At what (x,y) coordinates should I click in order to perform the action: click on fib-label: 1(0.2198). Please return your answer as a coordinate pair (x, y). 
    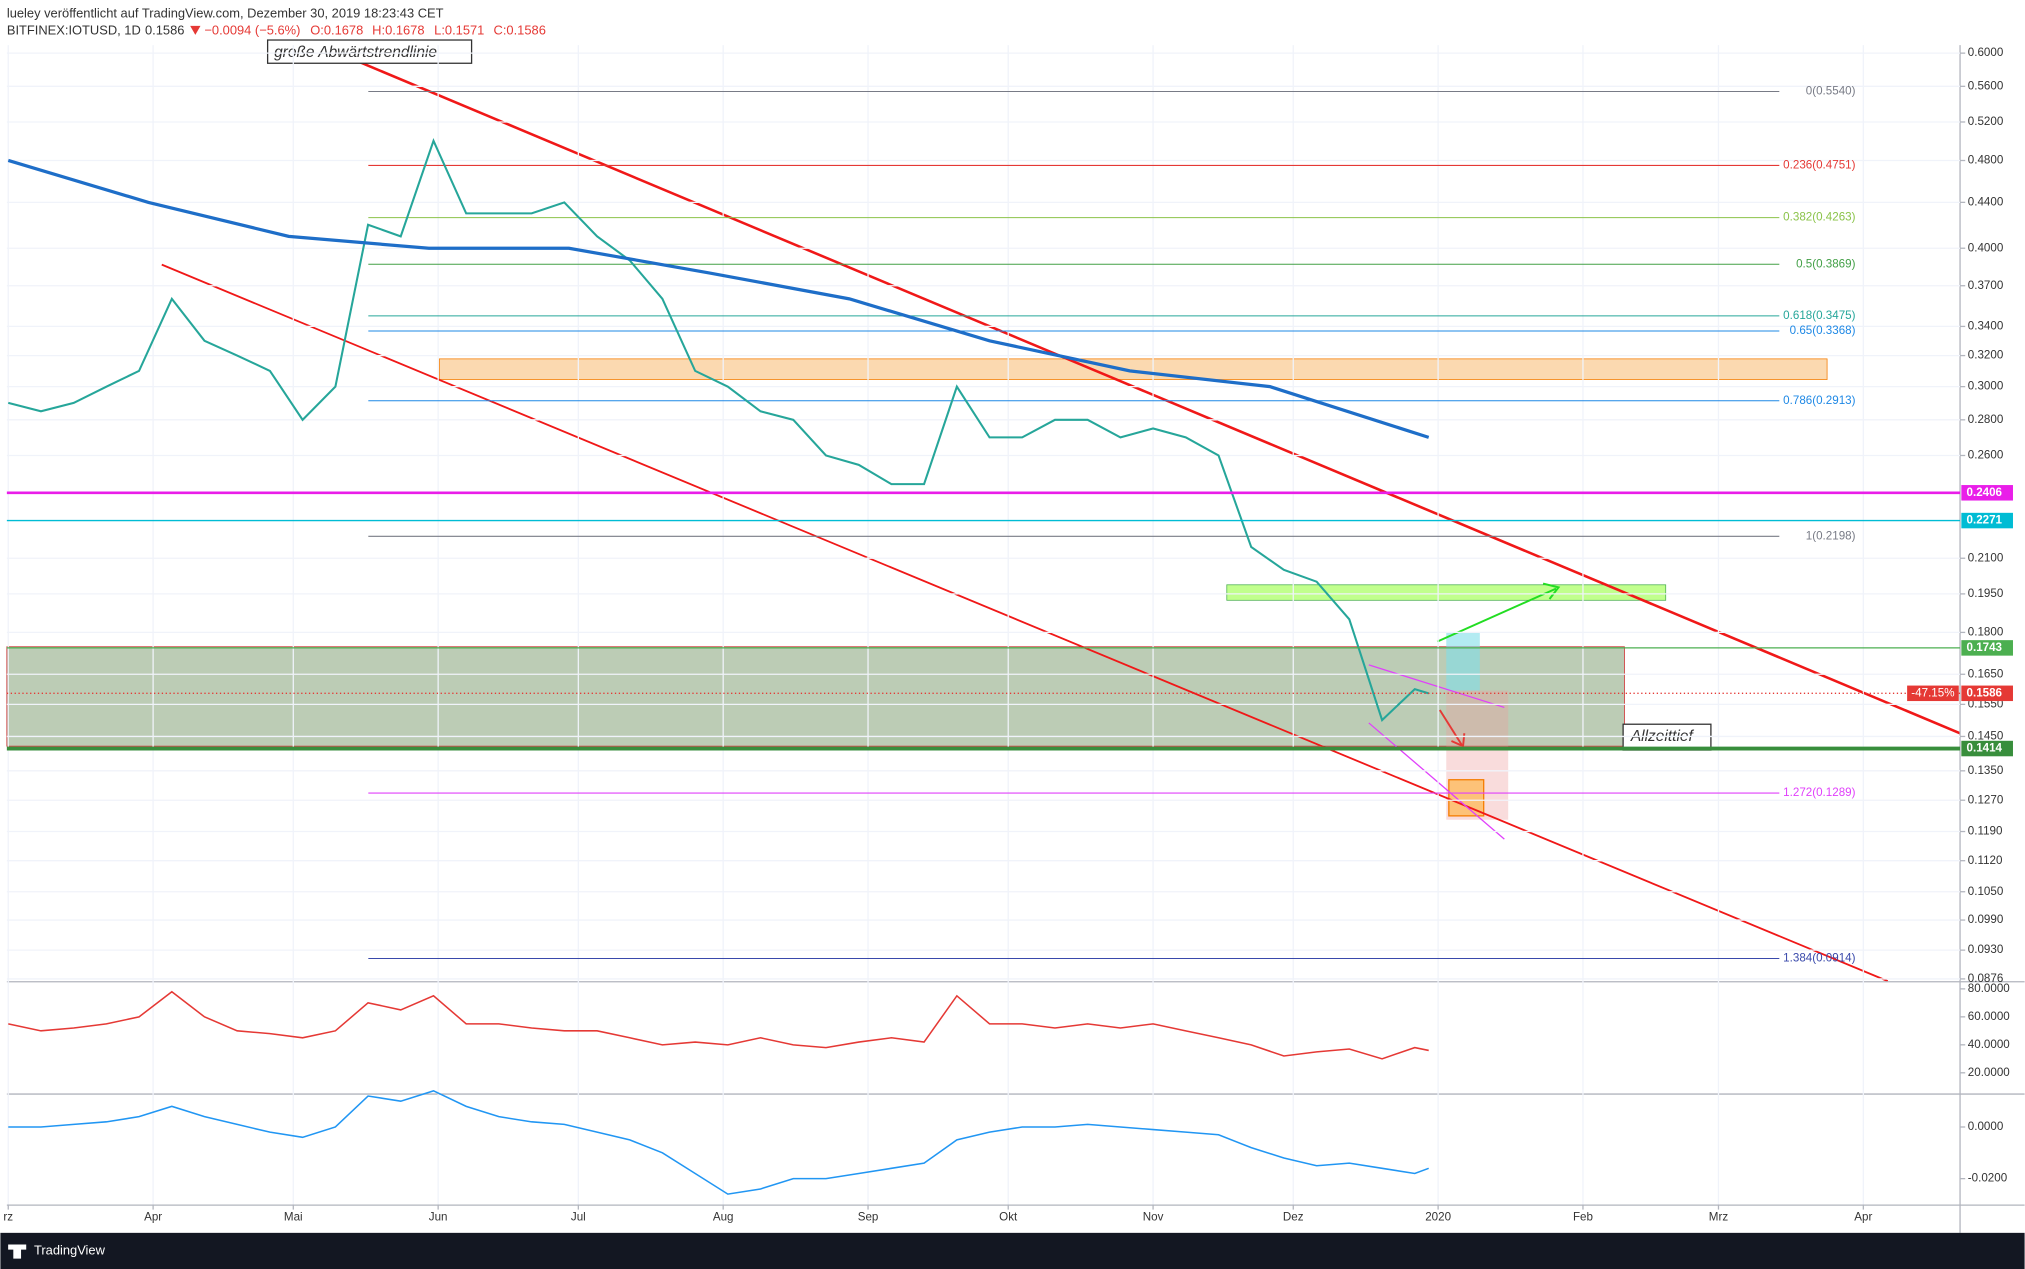
    Looking at the image, I should click on (1831, 535).